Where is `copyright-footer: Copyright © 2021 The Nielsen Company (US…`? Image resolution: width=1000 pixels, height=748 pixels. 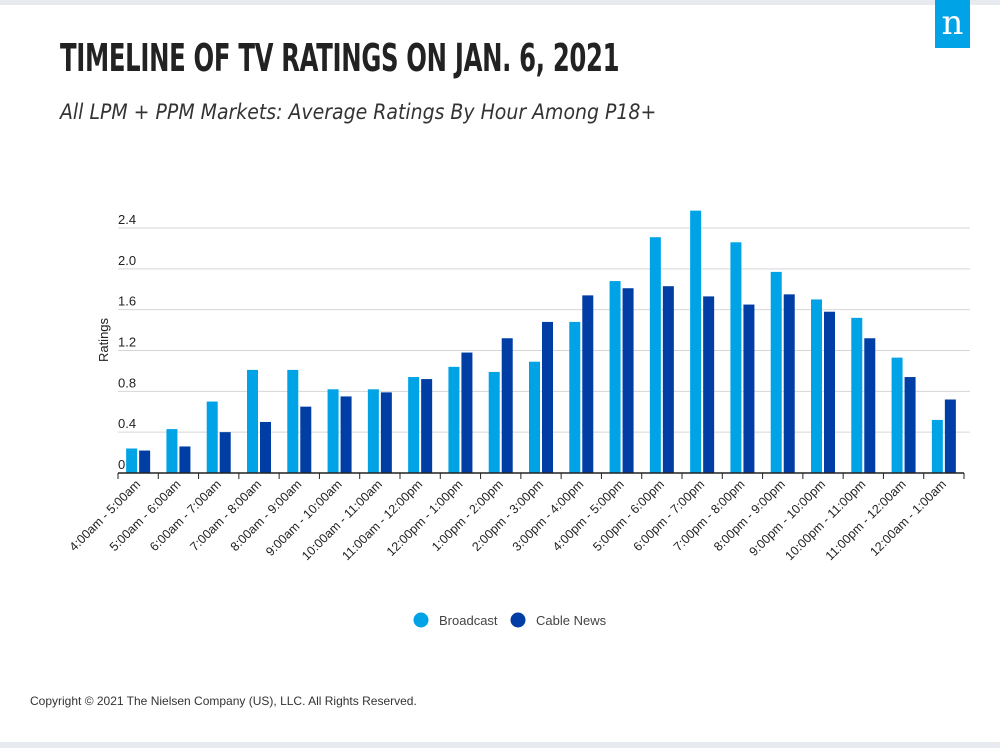
copyright-footer: Copyright © 2021 The Nielsen Company (US… is located at coordinates (223, 701).